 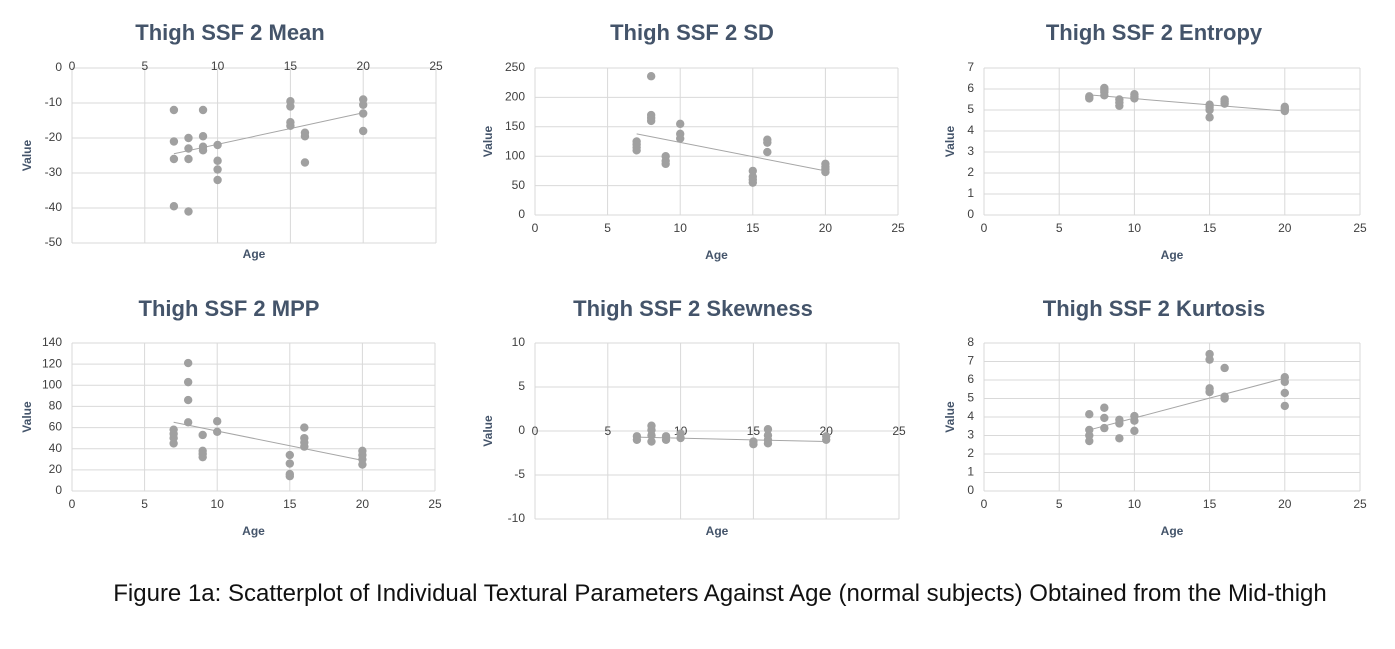 What do you see at coordinates (515, 97) in the screenshot?
I see `y-tick-label: 200` at bounding box center [515, 97].